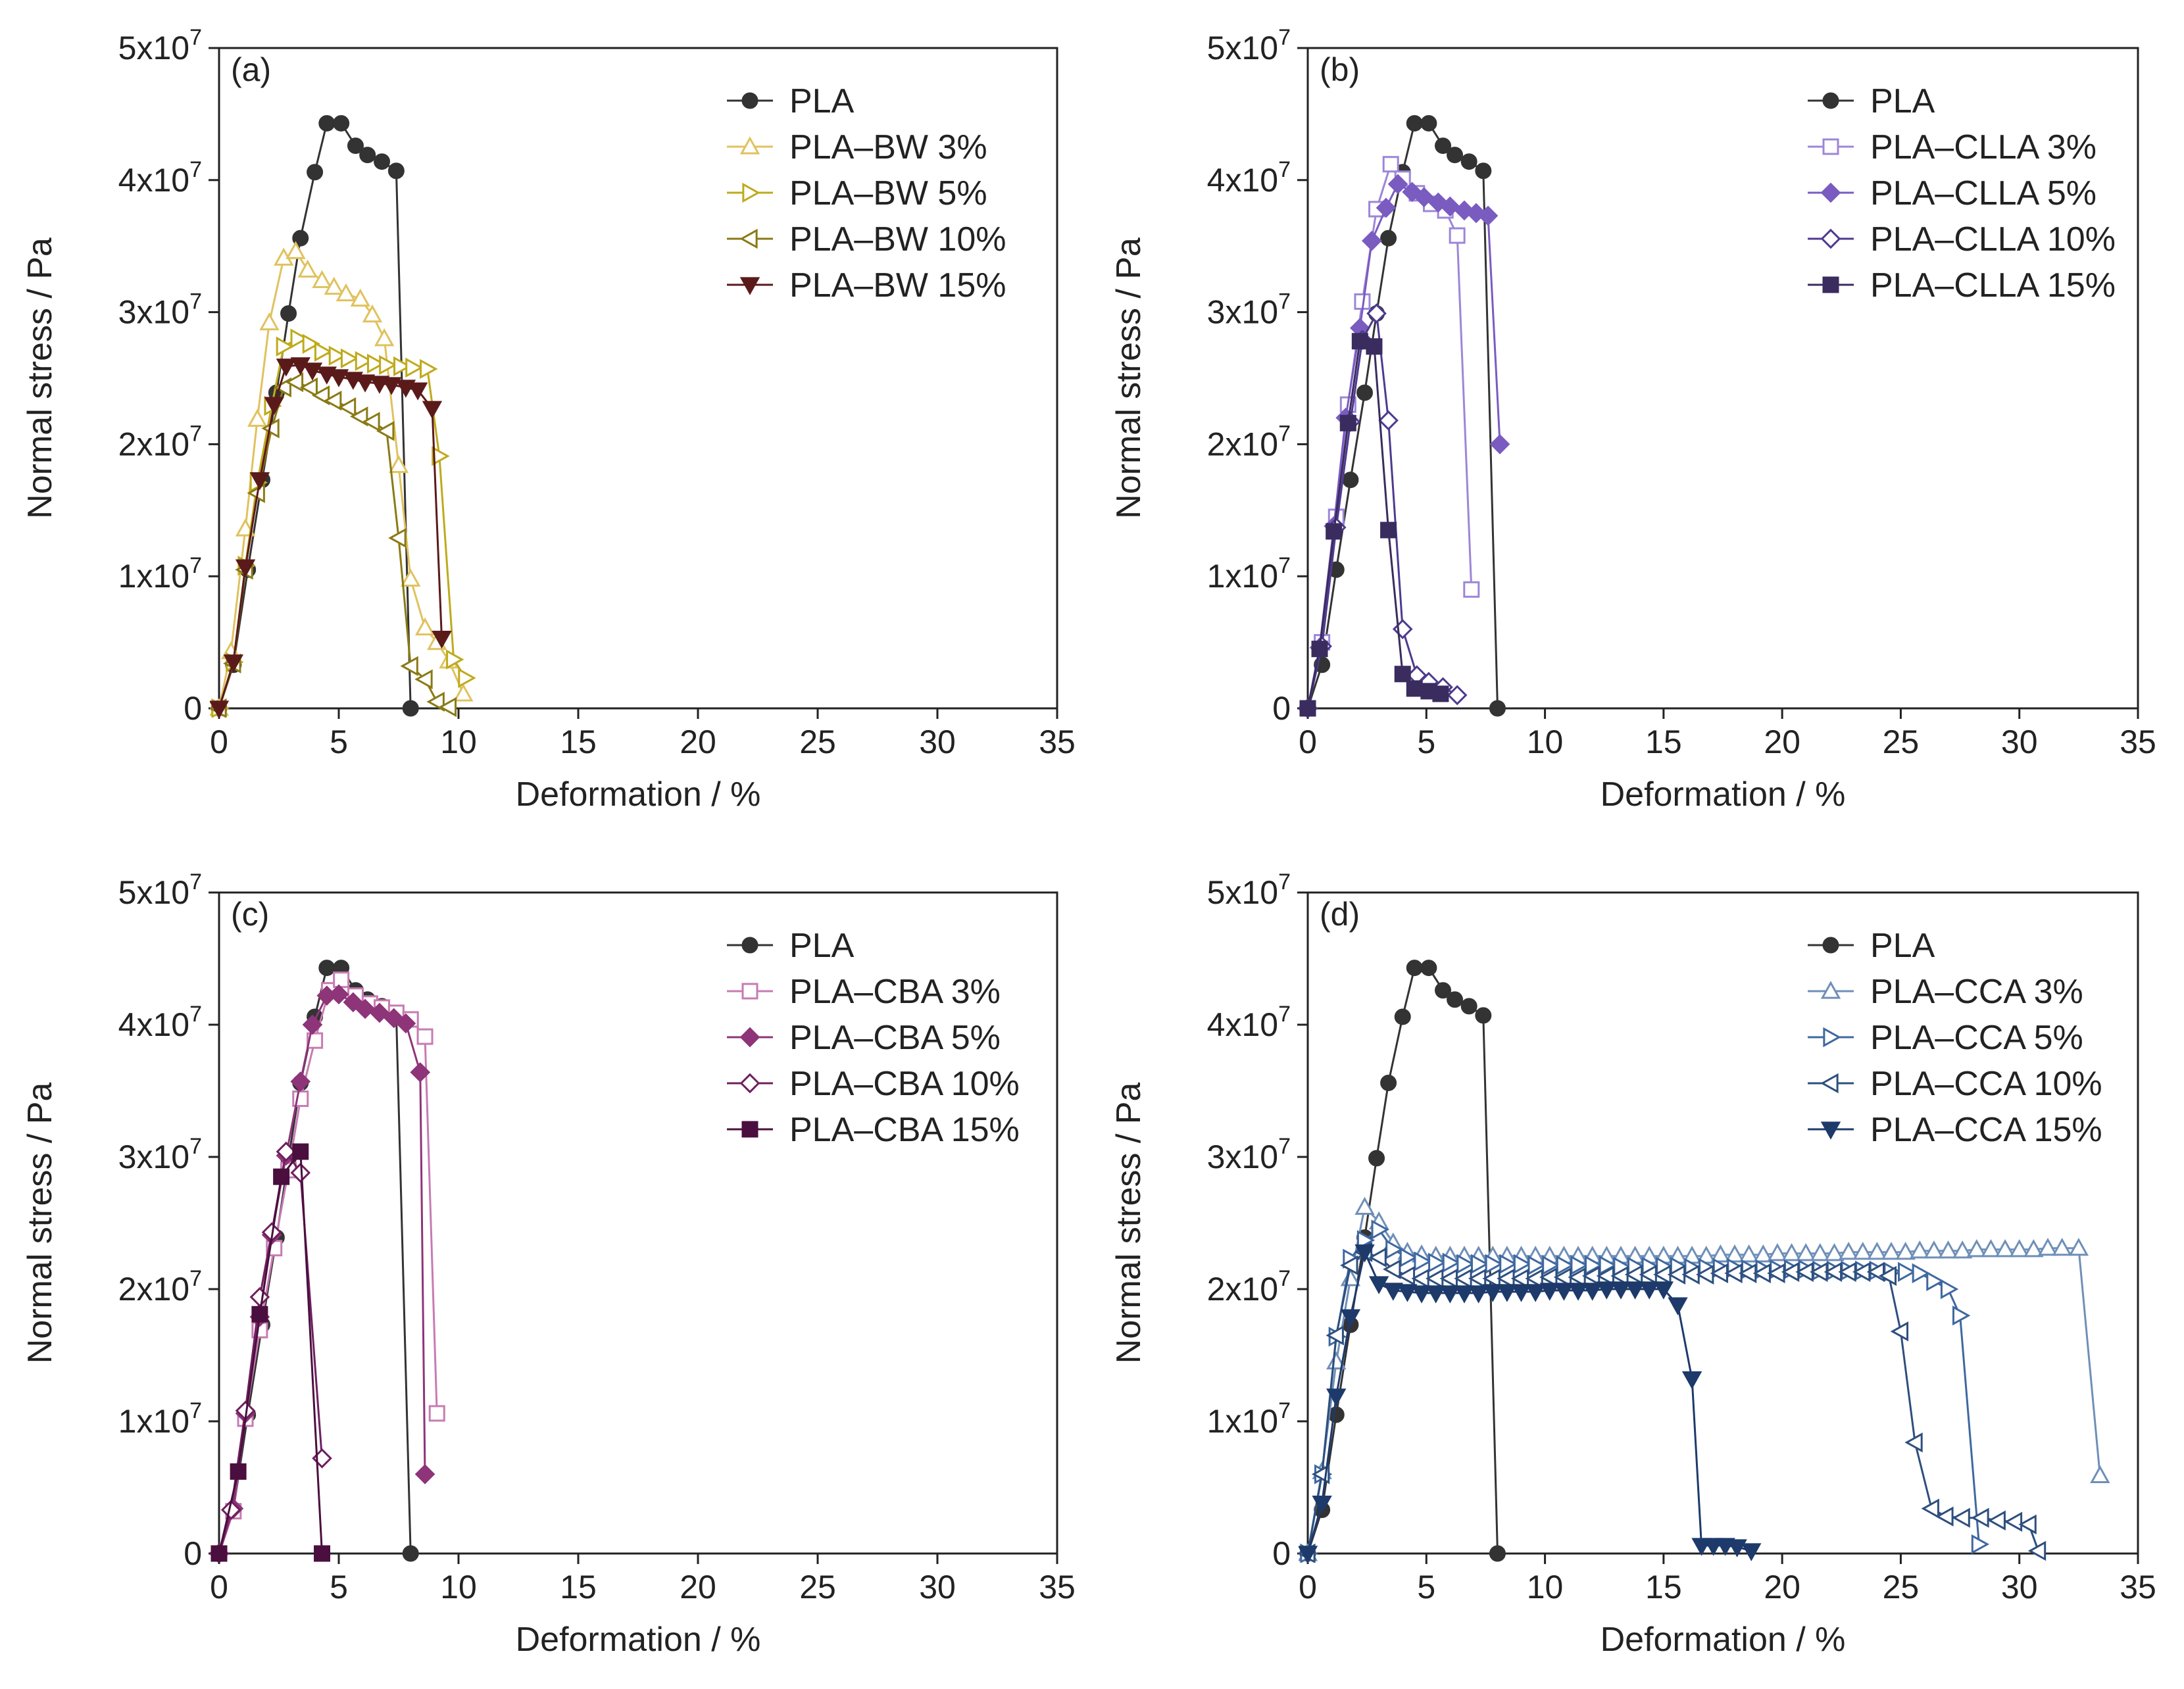 Image resolution: width=2184 pixels, height=1689 pixels. I want to click on legend-label: PLA–CCA 5%, so click(1976, 1038).